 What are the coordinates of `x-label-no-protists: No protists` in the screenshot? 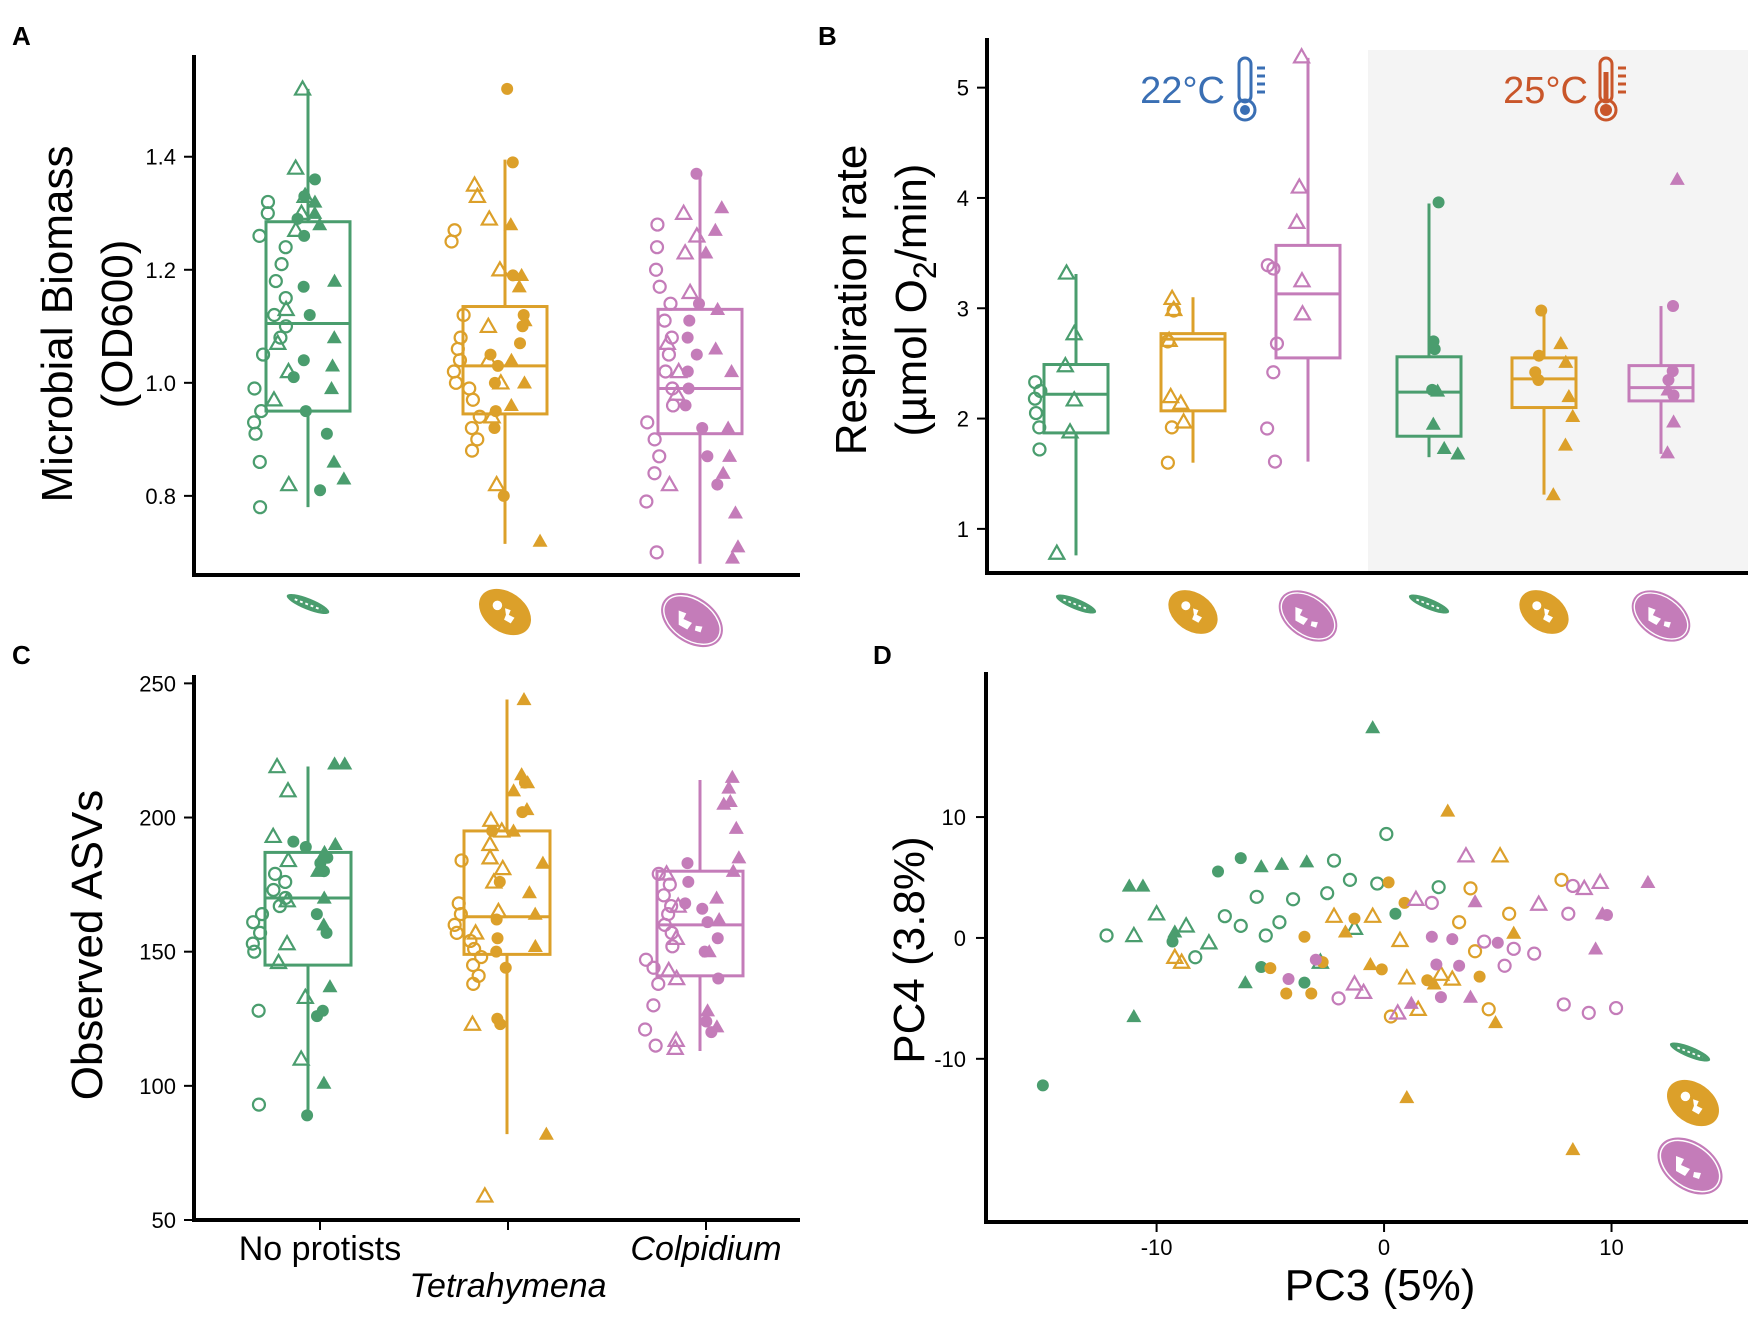 It's located at (320, 1249).